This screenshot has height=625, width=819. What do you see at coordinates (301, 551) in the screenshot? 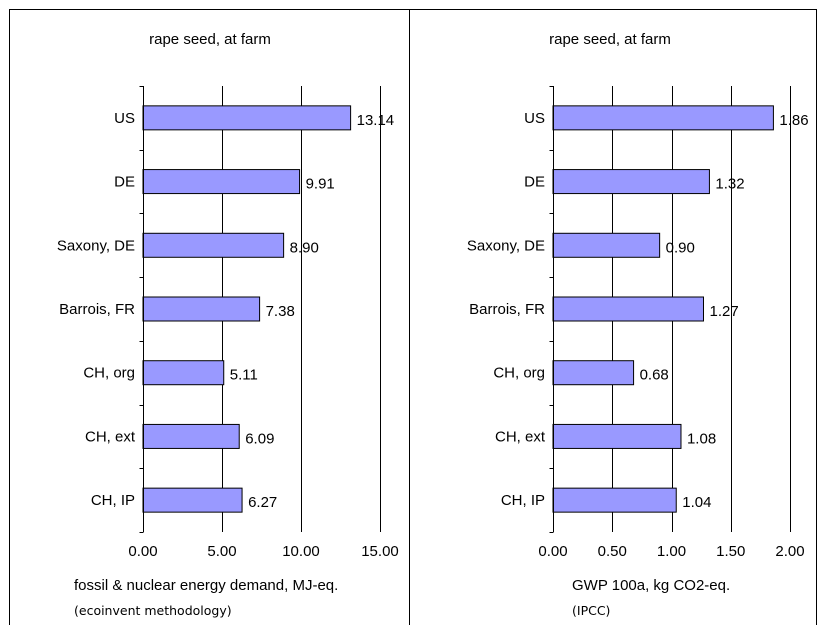
I see `x-tick-label: 10.00` at bounding box center [301, 551].